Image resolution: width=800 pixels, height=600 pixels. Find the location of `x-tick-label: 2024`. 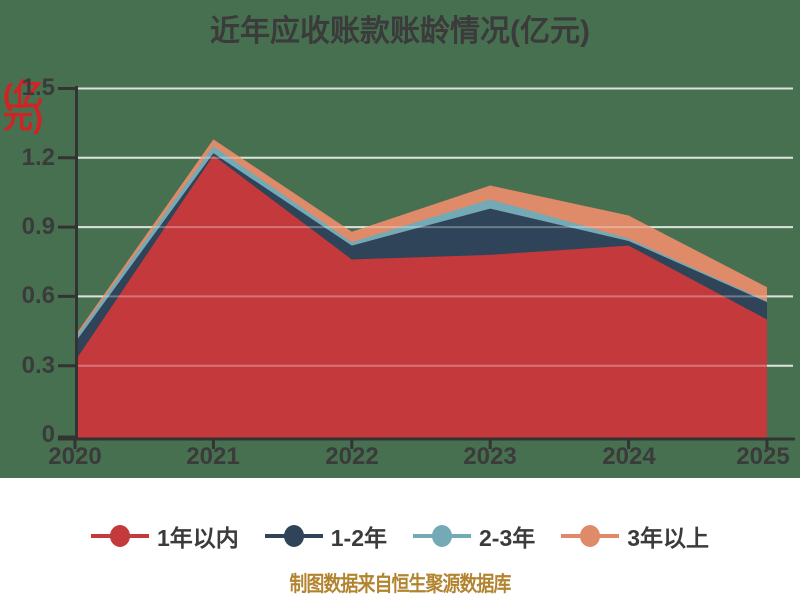

x-tick-label: 2024 is located at coordinates (629, 456).